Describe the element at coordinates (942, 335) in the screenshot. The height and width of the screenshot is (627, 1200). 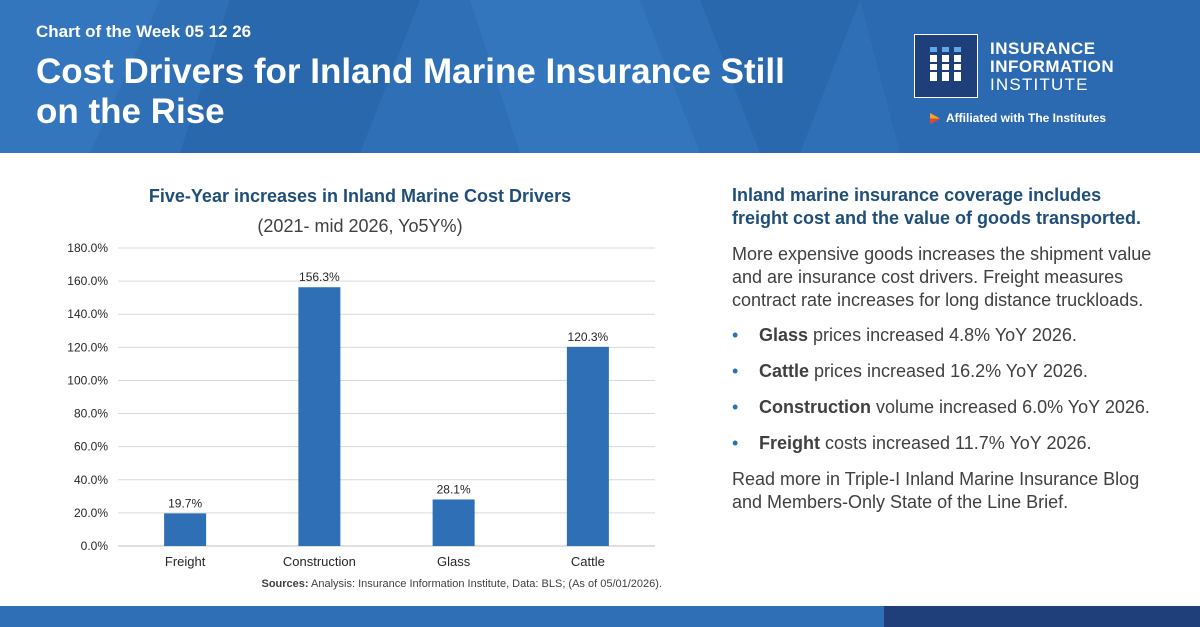
I see `bullet-text: prices increased 4.8% YoY 2026.` at that location.